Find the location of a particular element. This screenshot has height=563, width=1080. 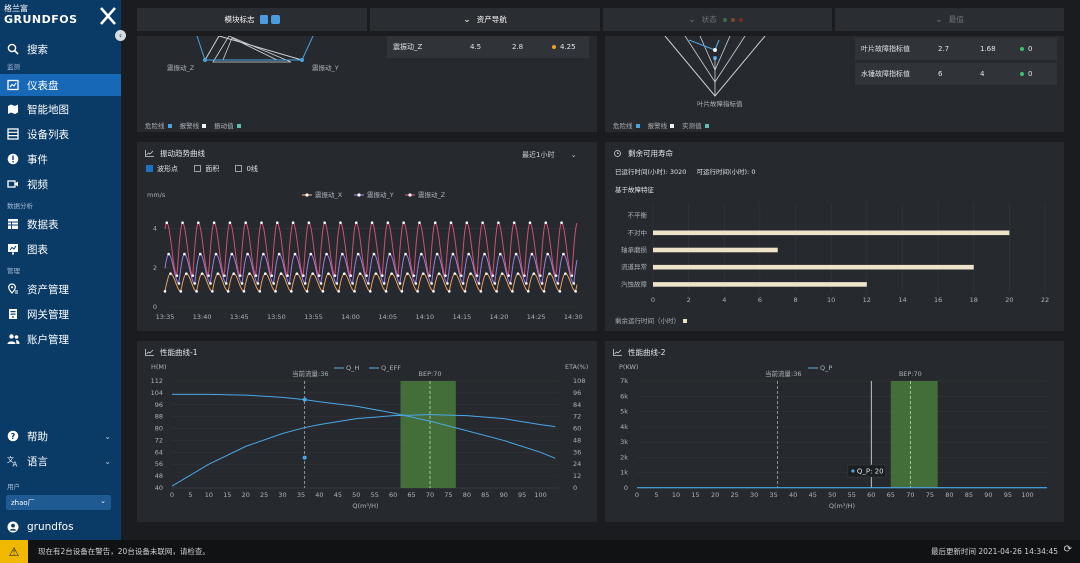

sidebar-item-video: 视频 is located at coordinates (60, 184).